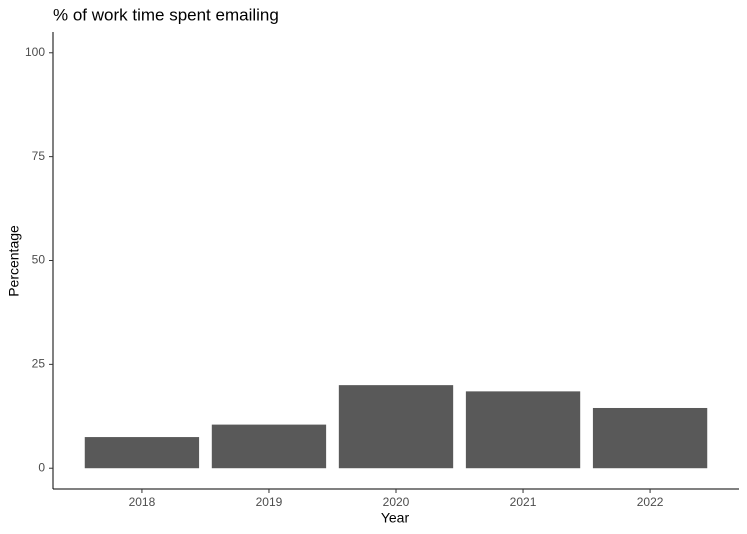  I want to click on x-tick-label: 2020, so click(396, 502).